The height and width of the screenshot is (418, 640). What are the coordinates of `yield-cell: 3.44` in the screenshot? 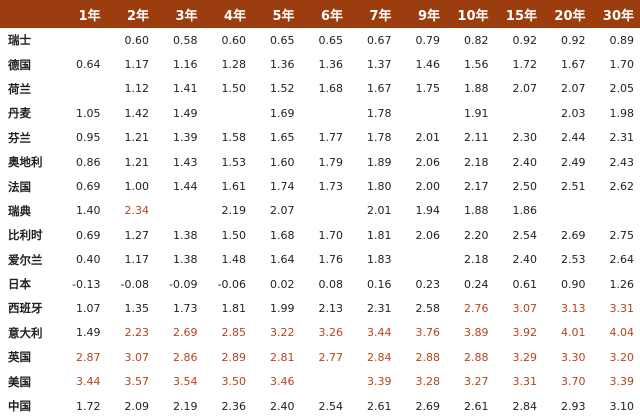 It's located at (379, 333).